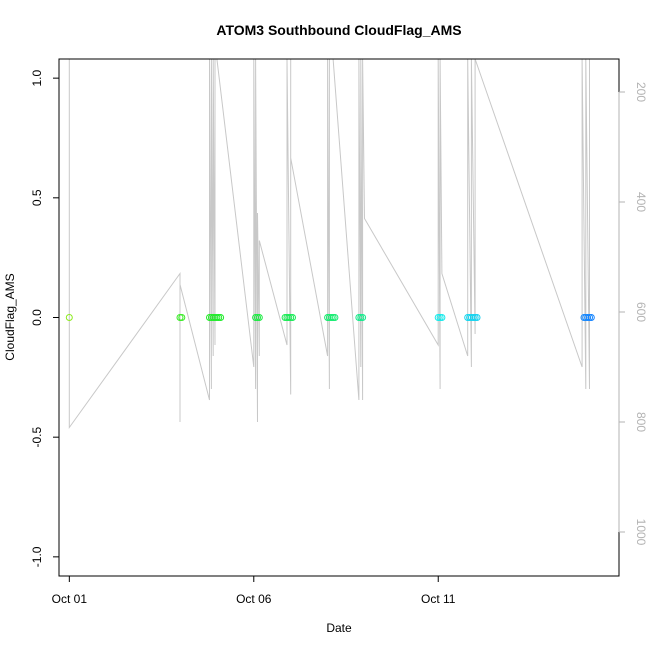 The image size is (650, 650). What do you see at coordinates (641, 422) in the screenshot?
I see `right-tick-label: 800` at bounding box center [641, 422].